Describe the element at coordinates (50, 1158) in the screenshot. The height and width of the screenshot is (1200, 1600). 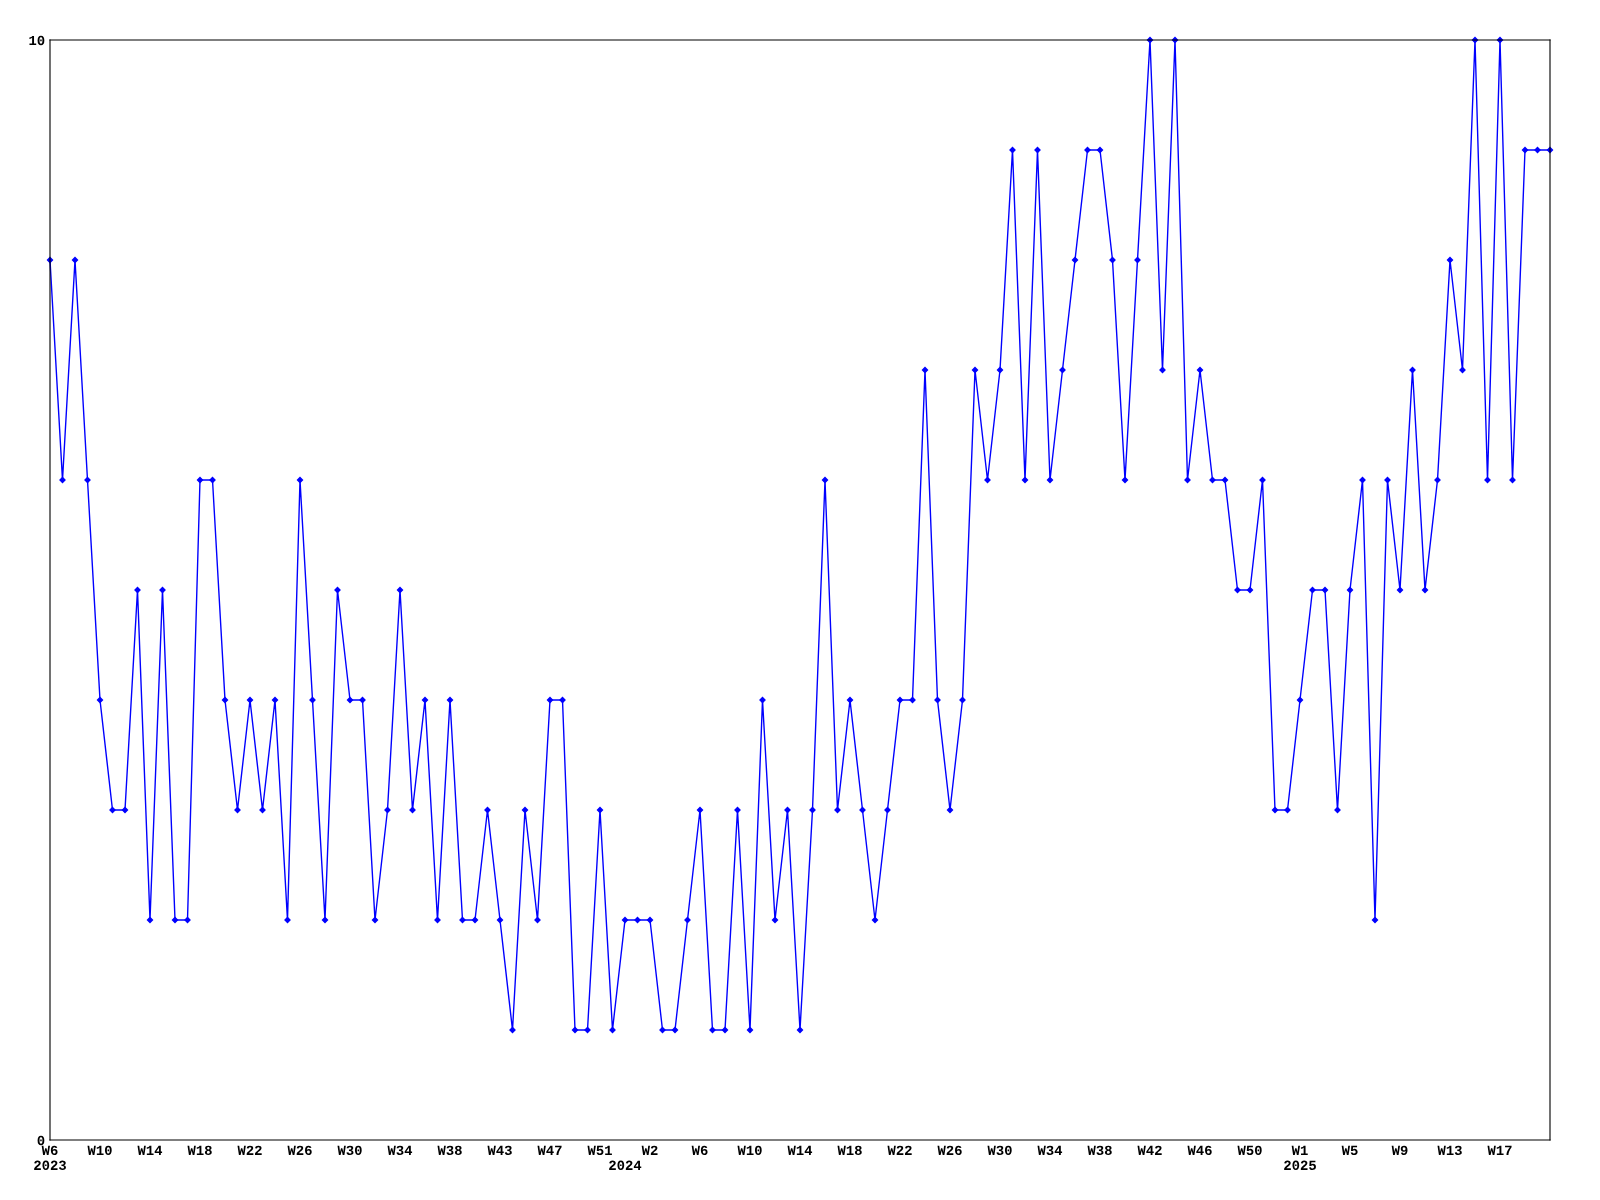
I see `x-tick-label: W6 2023` at that location.